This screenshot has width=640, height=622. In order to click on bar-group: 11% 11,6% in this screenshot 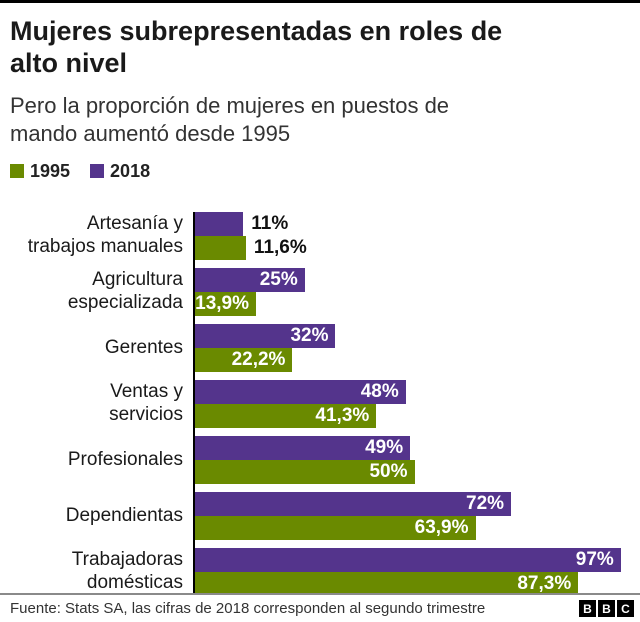, I will do `click(414, 235)`.